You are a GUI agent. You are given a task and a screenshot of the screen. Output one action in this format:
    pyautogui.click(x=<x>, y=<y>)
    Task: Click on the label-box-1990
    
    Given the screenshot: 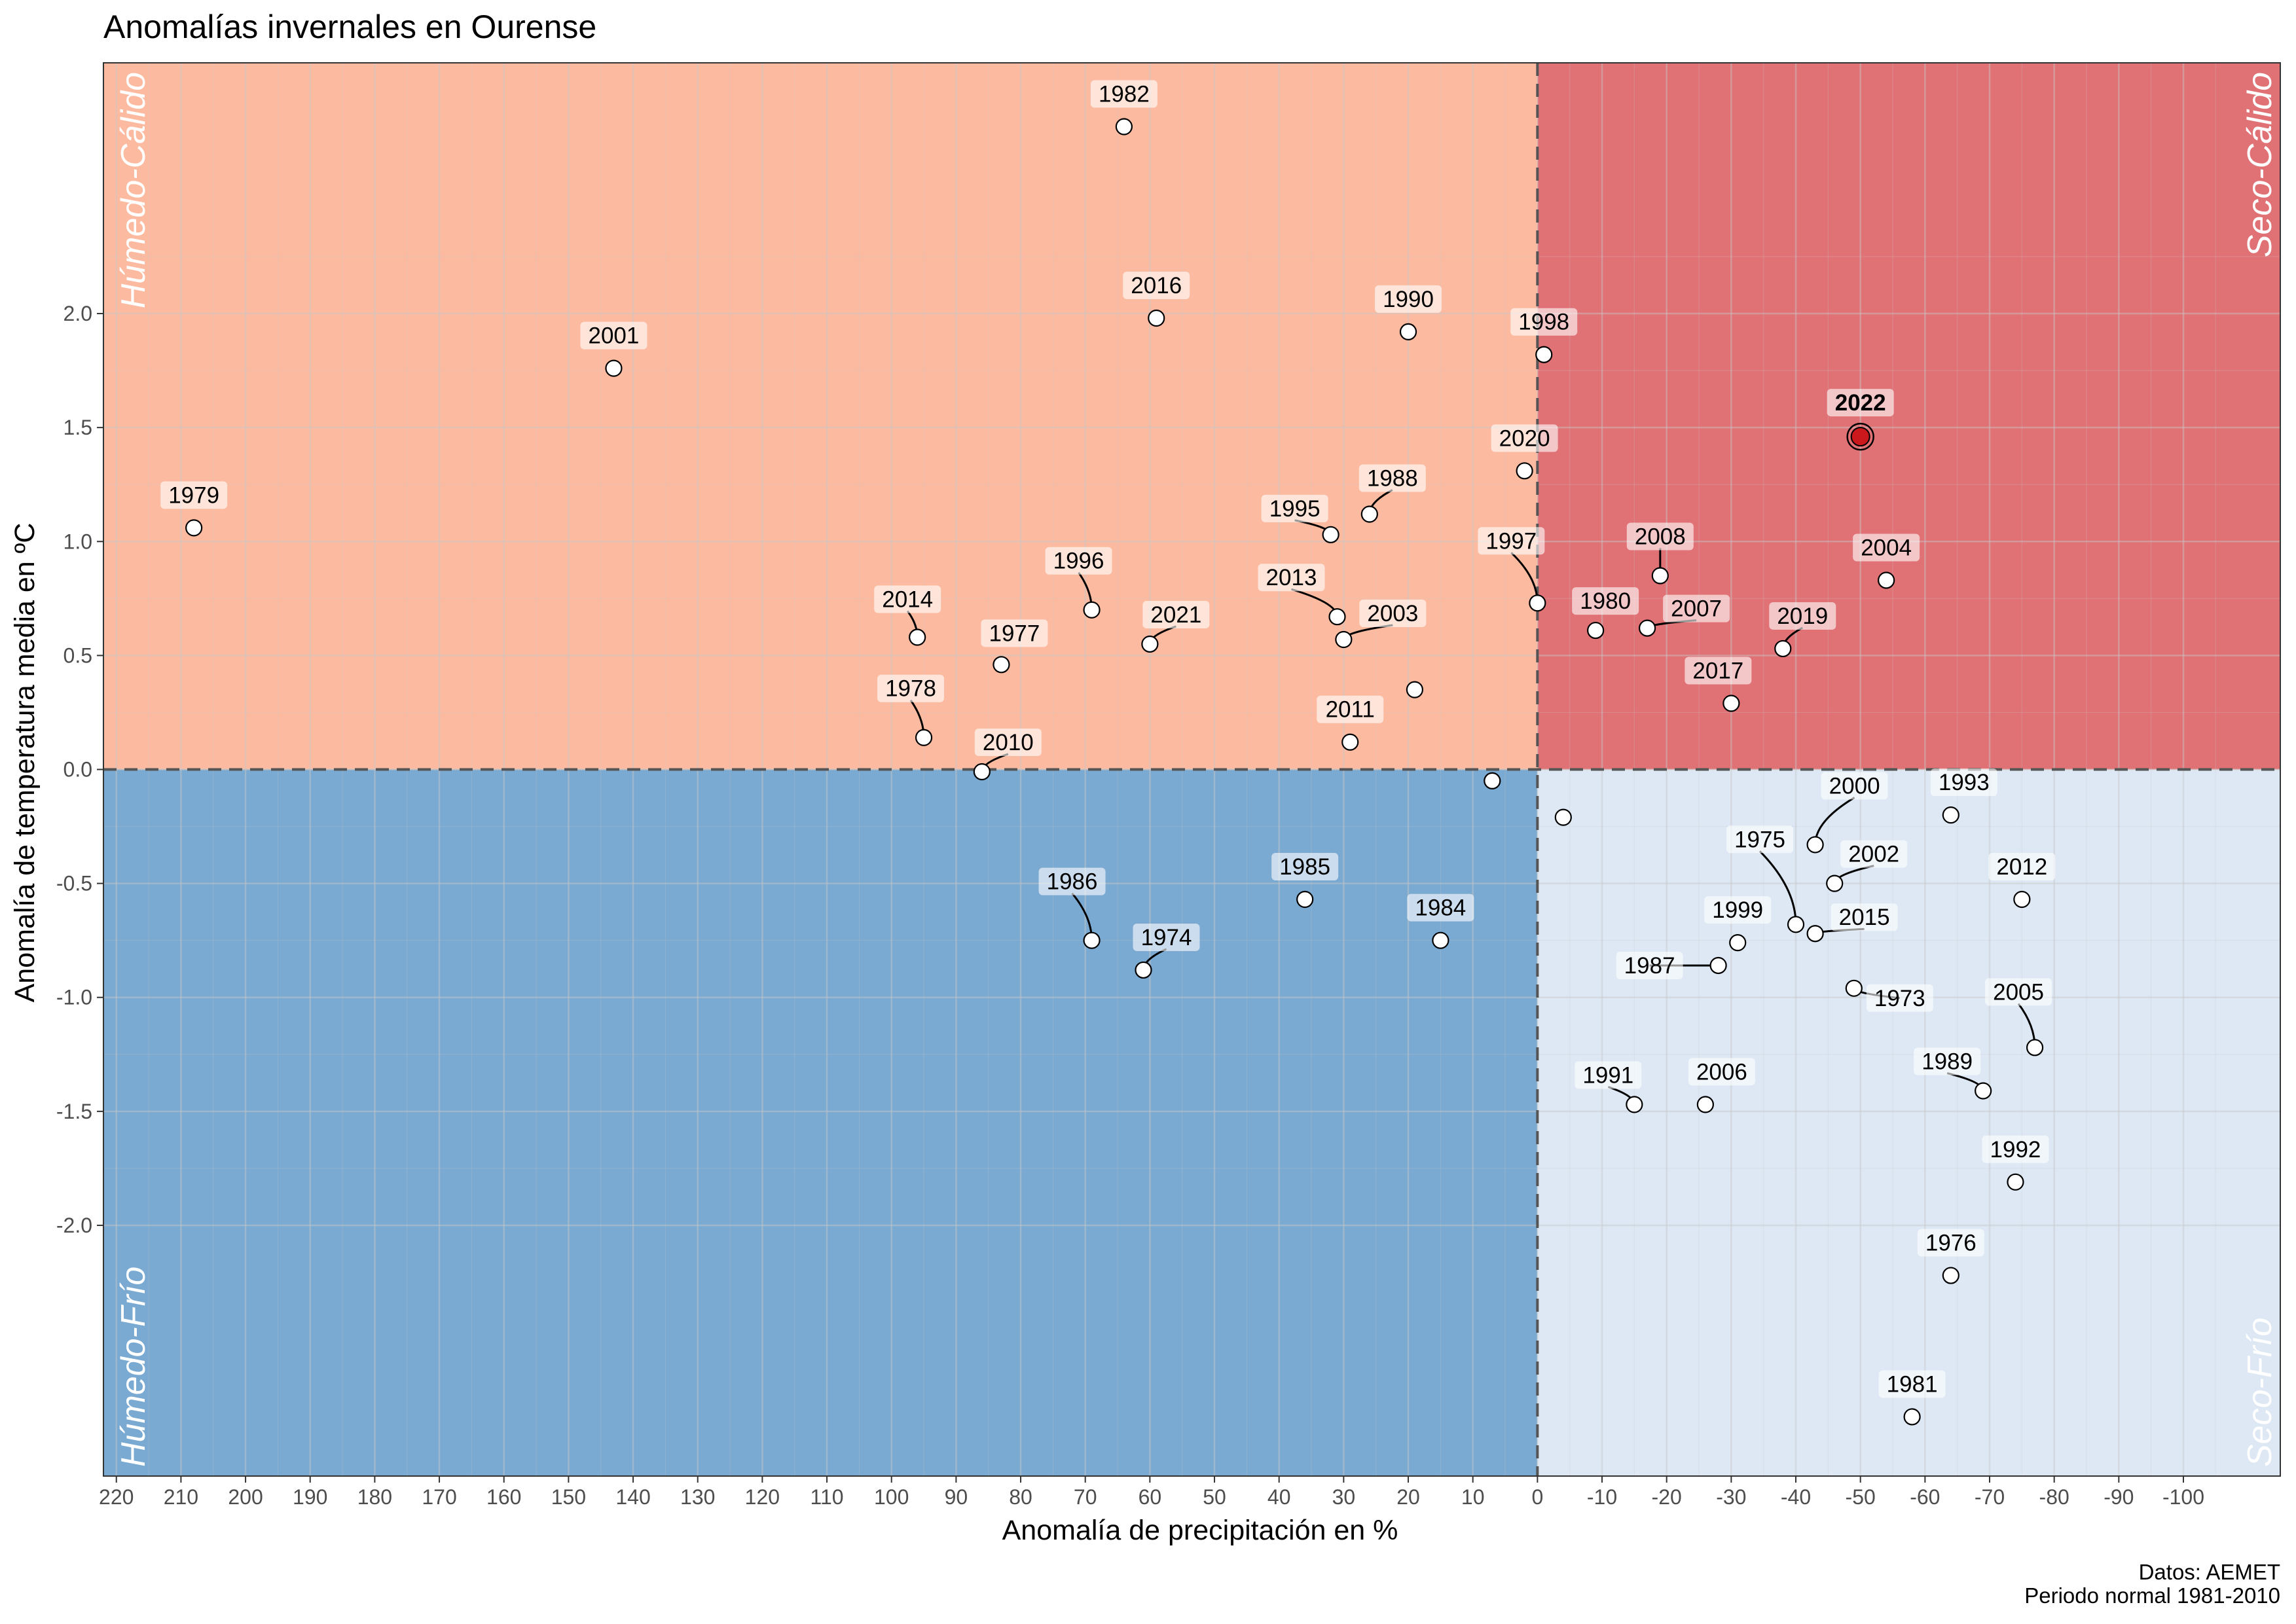 What is the action you would take?
    pyautogui.click(x=1408, y=299)
    